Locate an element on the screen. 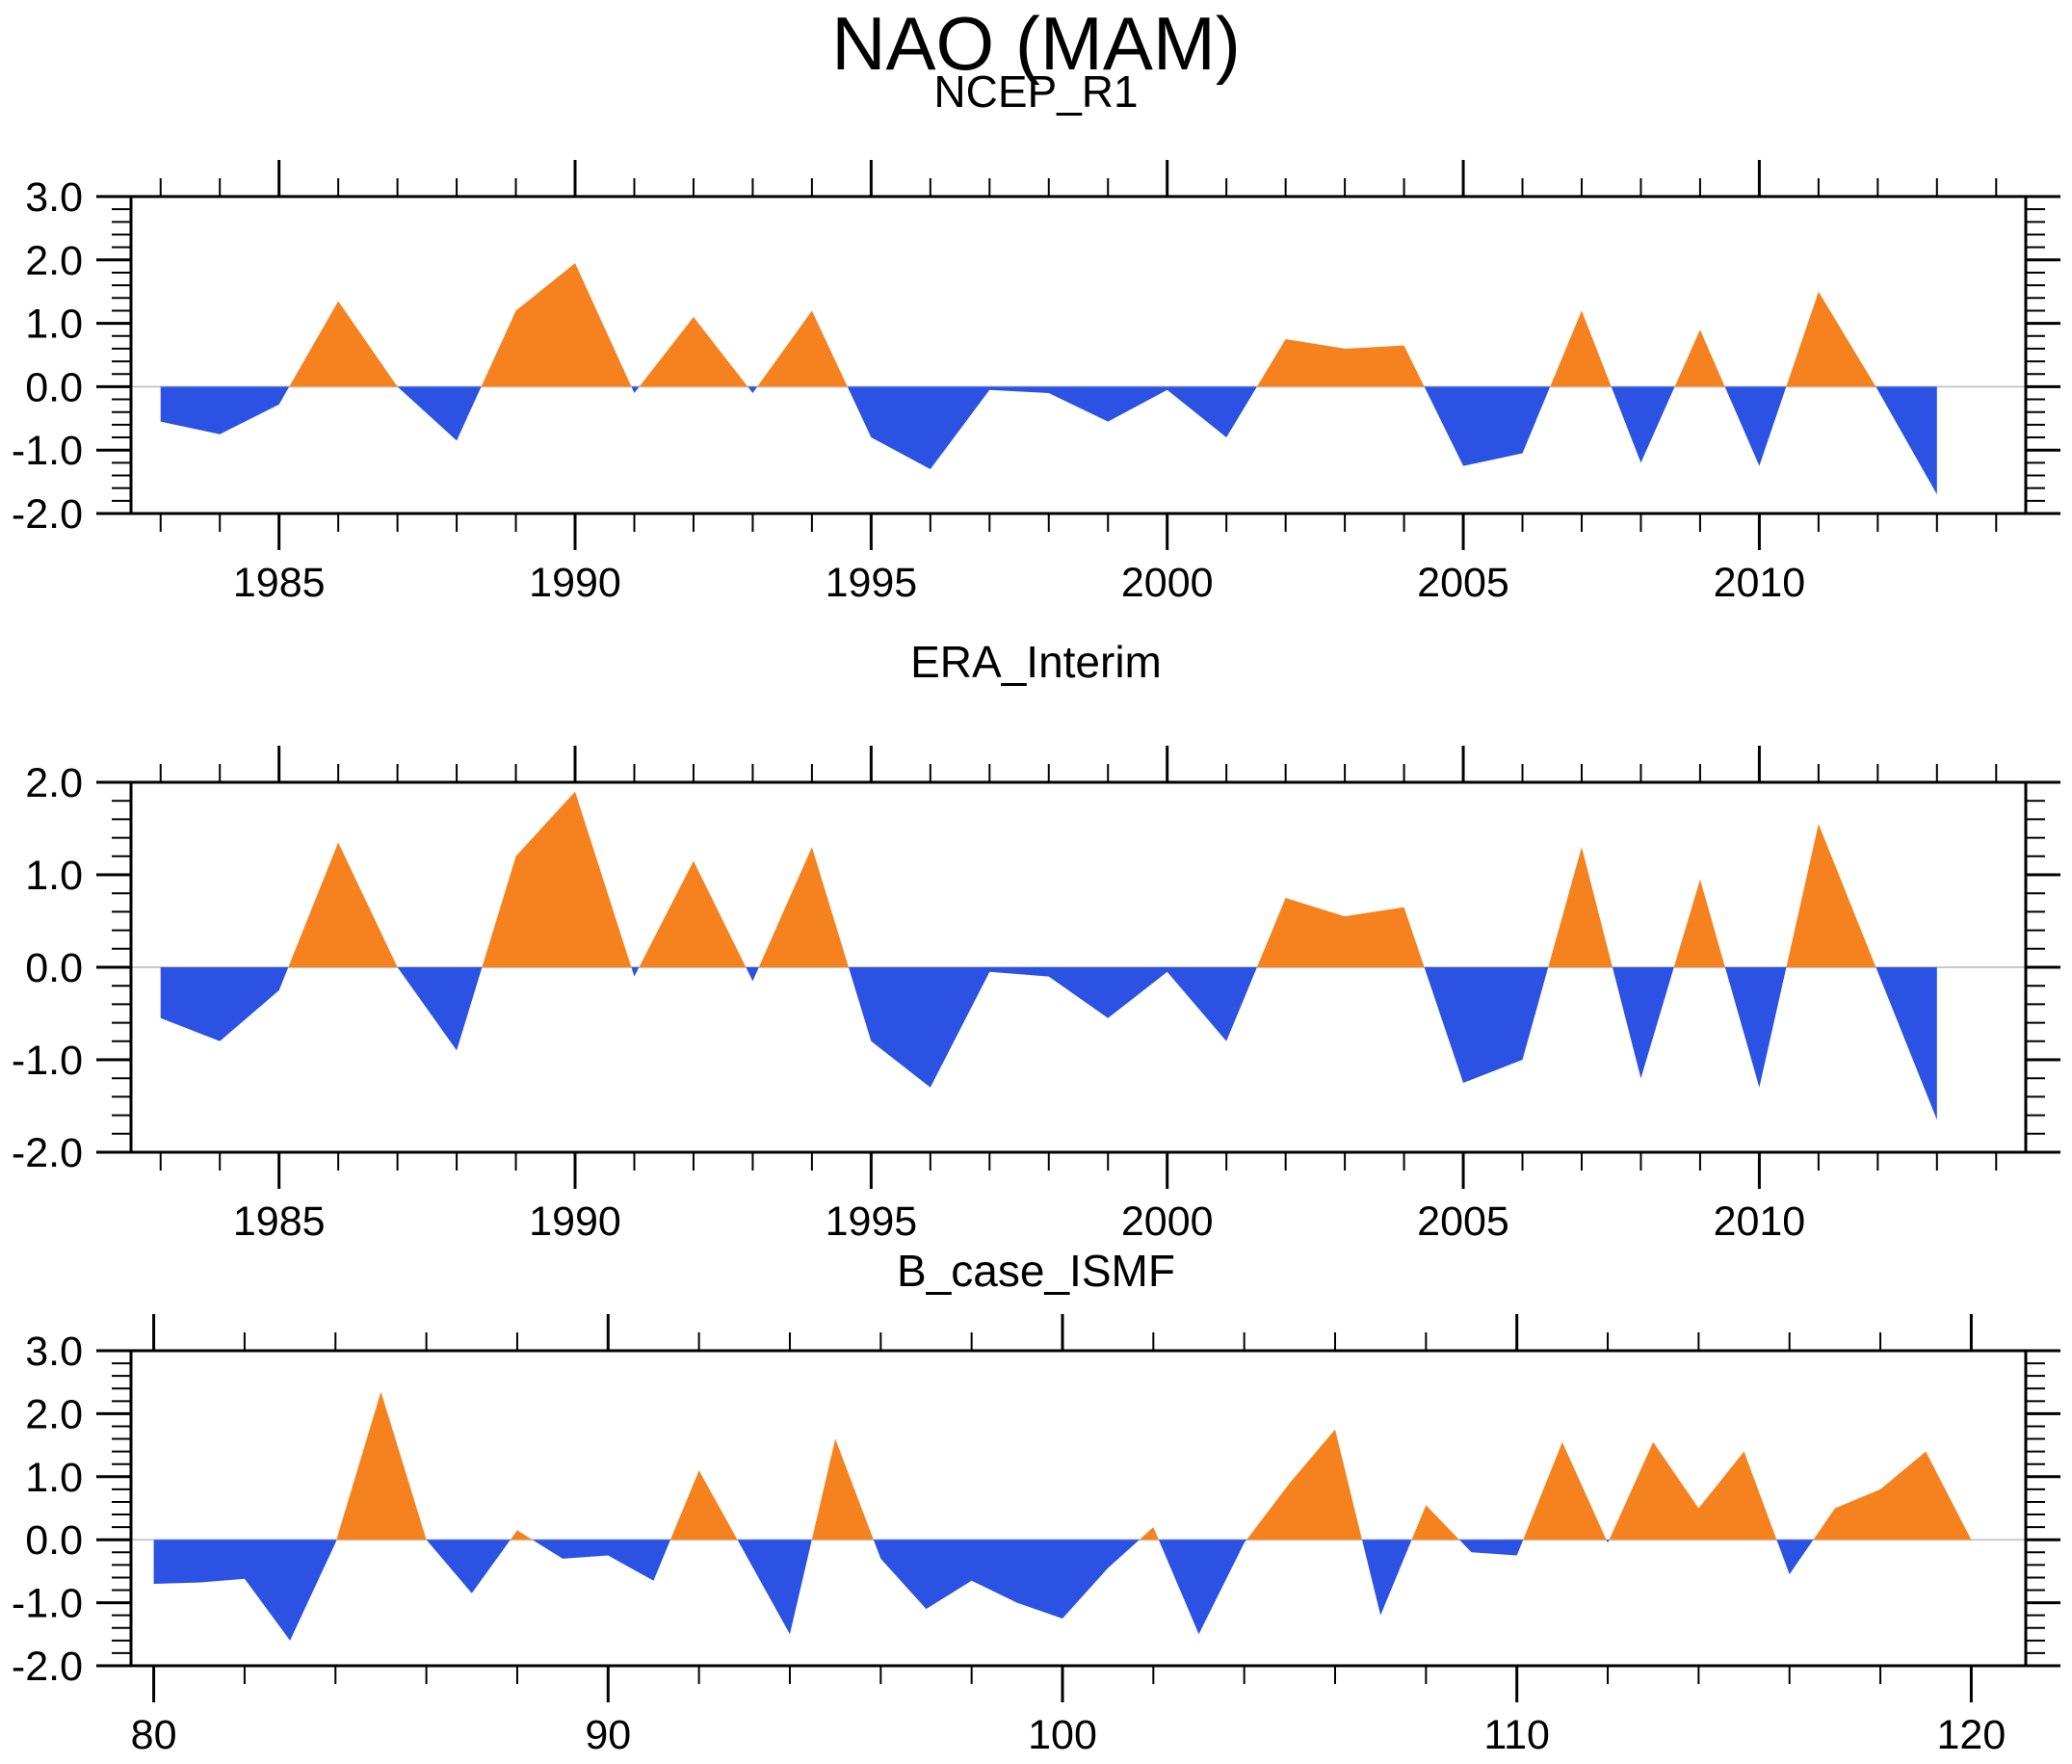 This screenshot has width=2072, height=1764. x-tick-label: 100 is located at coordinates (1062, 1735).